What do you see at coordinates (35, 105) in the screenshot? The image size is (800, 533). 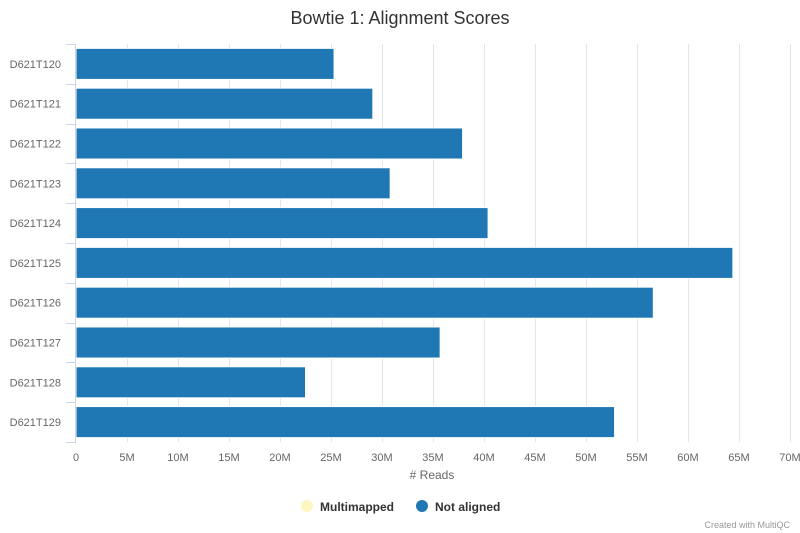 I see `y-tick-label: D621T121` at bounding box center [35, 105].